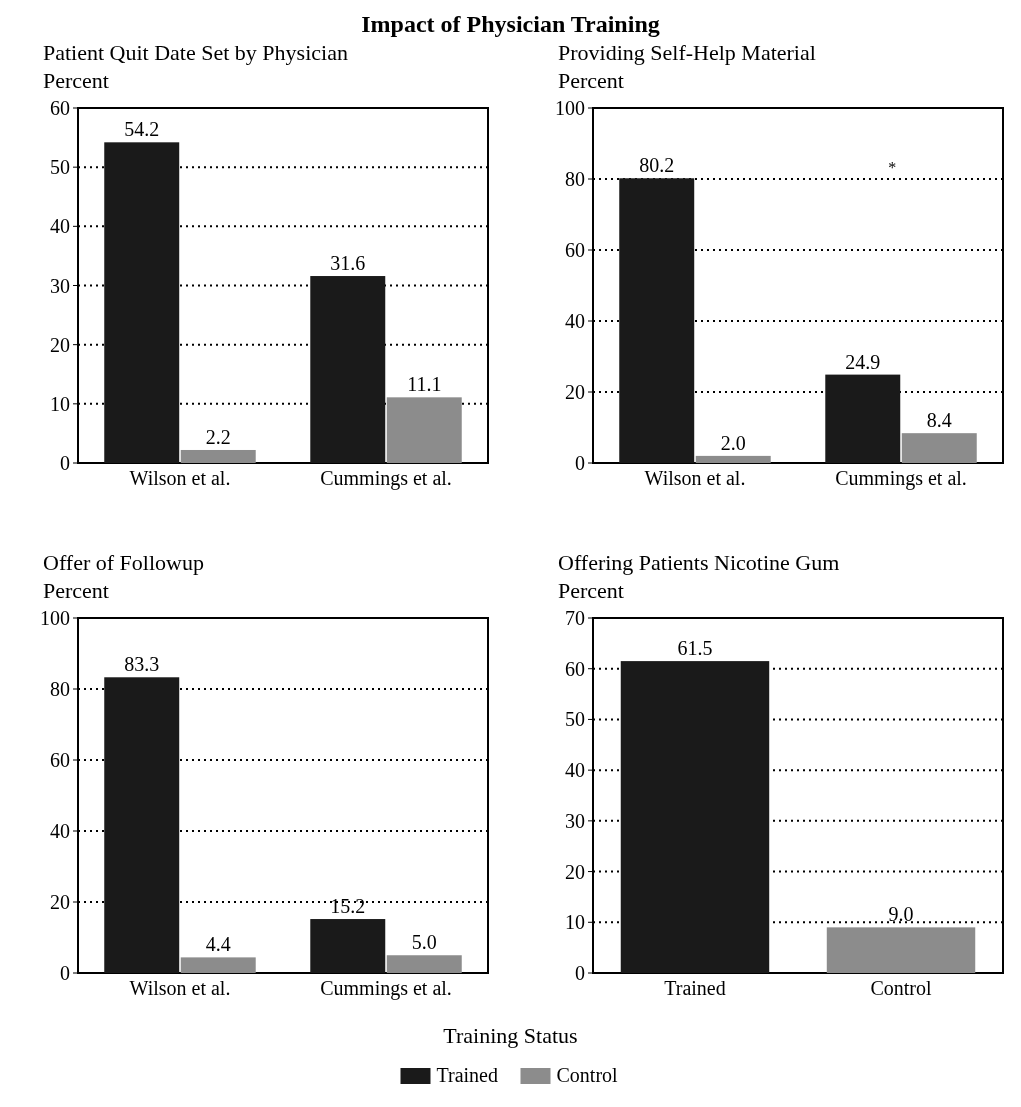 The image size is (1021, 1107). I want to click on chart-title: Patient Quit Date Set by Physician, so click(195, 52).